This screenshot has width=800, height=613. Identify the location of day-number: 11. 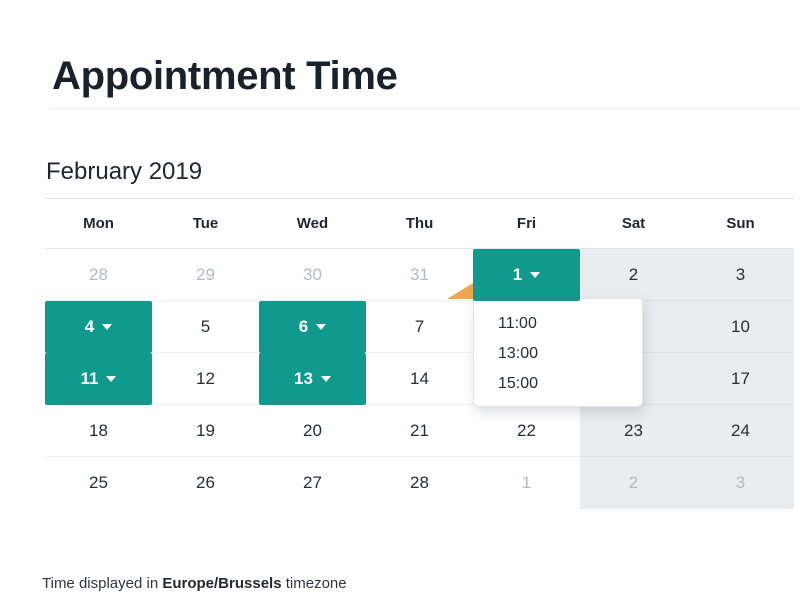
(89, 378).